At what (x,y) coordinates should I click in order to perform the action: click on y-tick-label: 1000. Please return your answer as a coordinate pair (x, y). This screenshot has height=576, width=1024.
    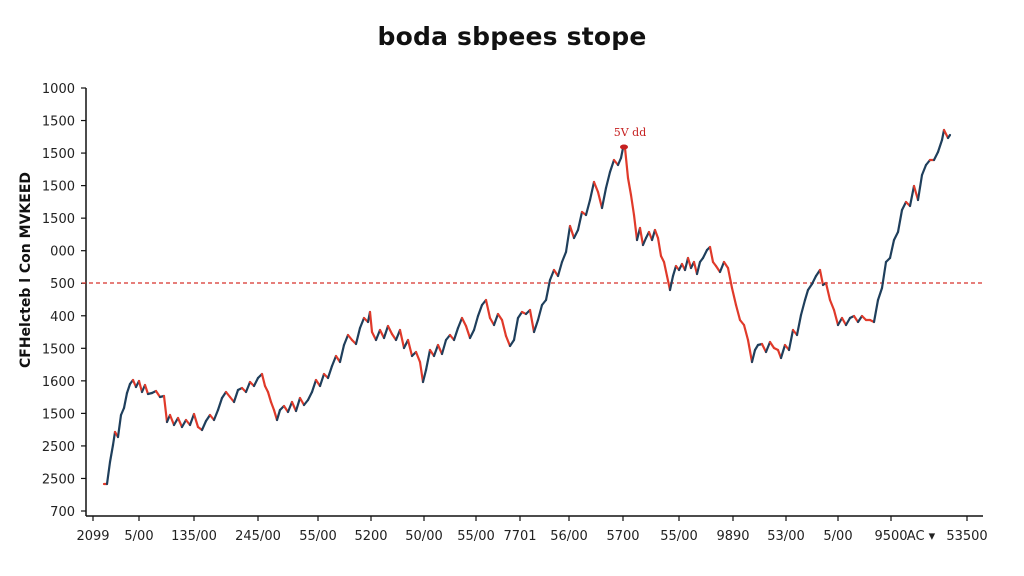
    Looking at the image, I should click on (58, 89).